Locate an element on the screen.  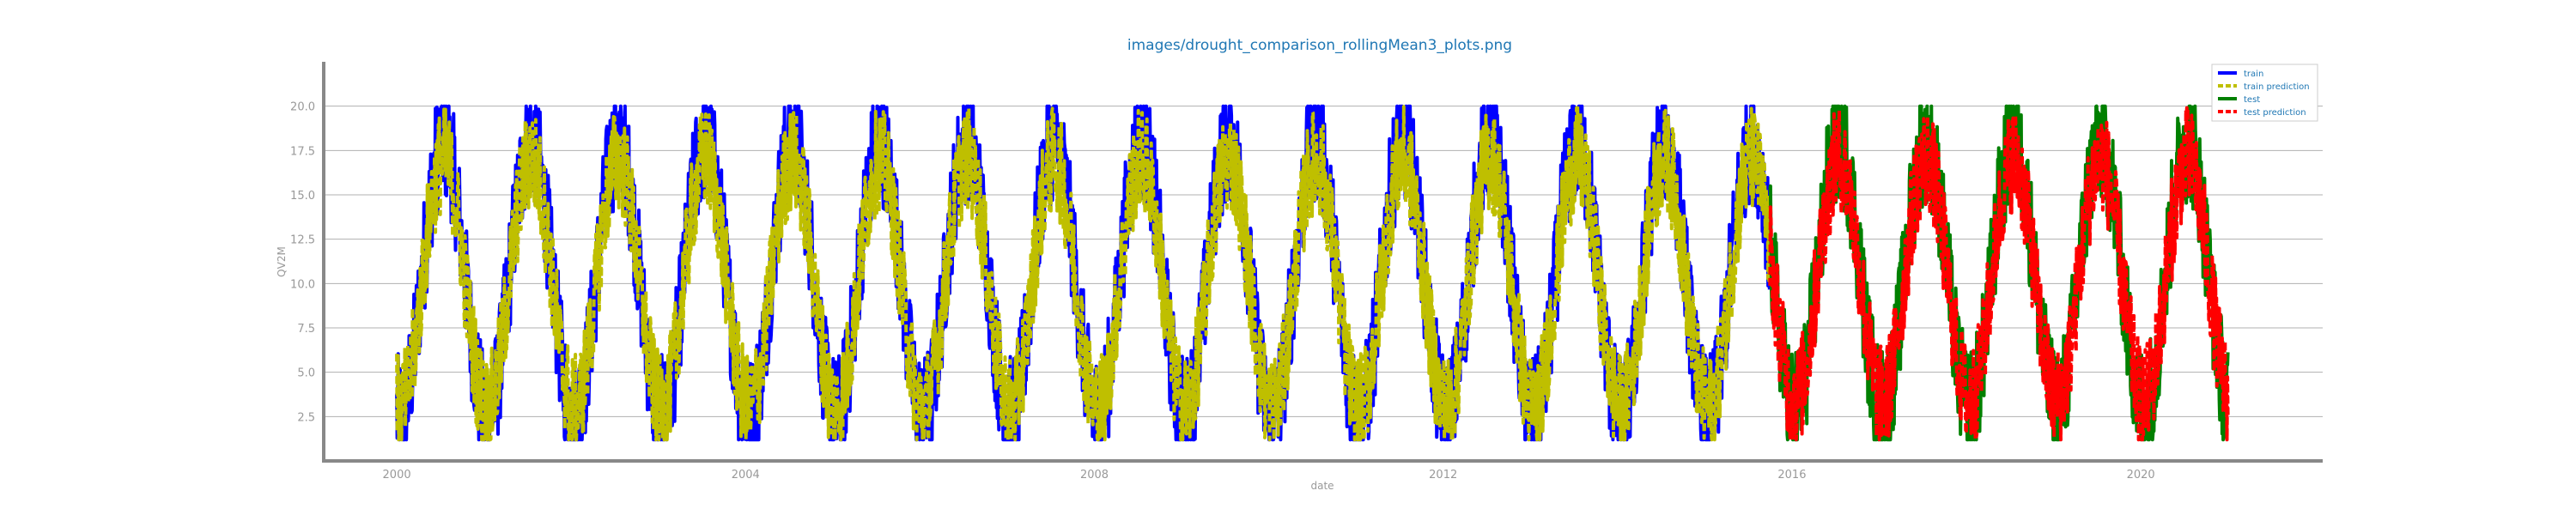
x-axis-ticks: 2000 2004 2008 2012 2016 2020 is located at coordinates (1269, 475).